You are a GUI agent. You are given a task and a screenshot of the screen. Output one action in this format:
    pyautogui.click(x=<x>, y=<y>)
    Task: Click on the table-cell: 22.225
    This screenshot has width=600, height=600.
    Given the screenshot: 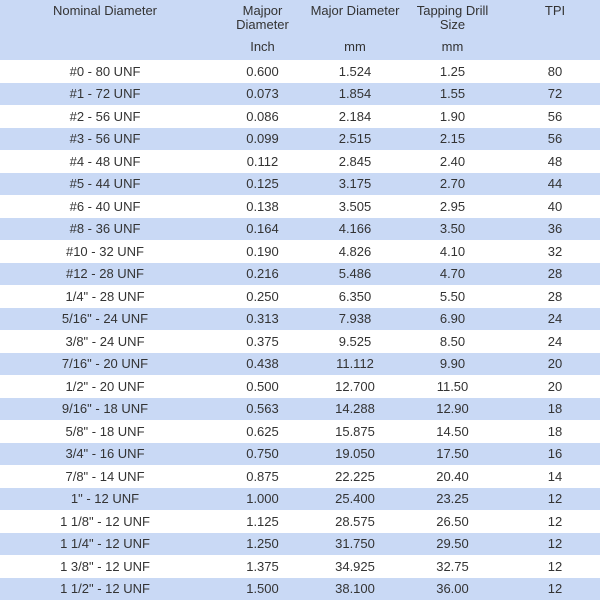 What is the action you would take?
    pyautogui.click(x=355, y=476)
    